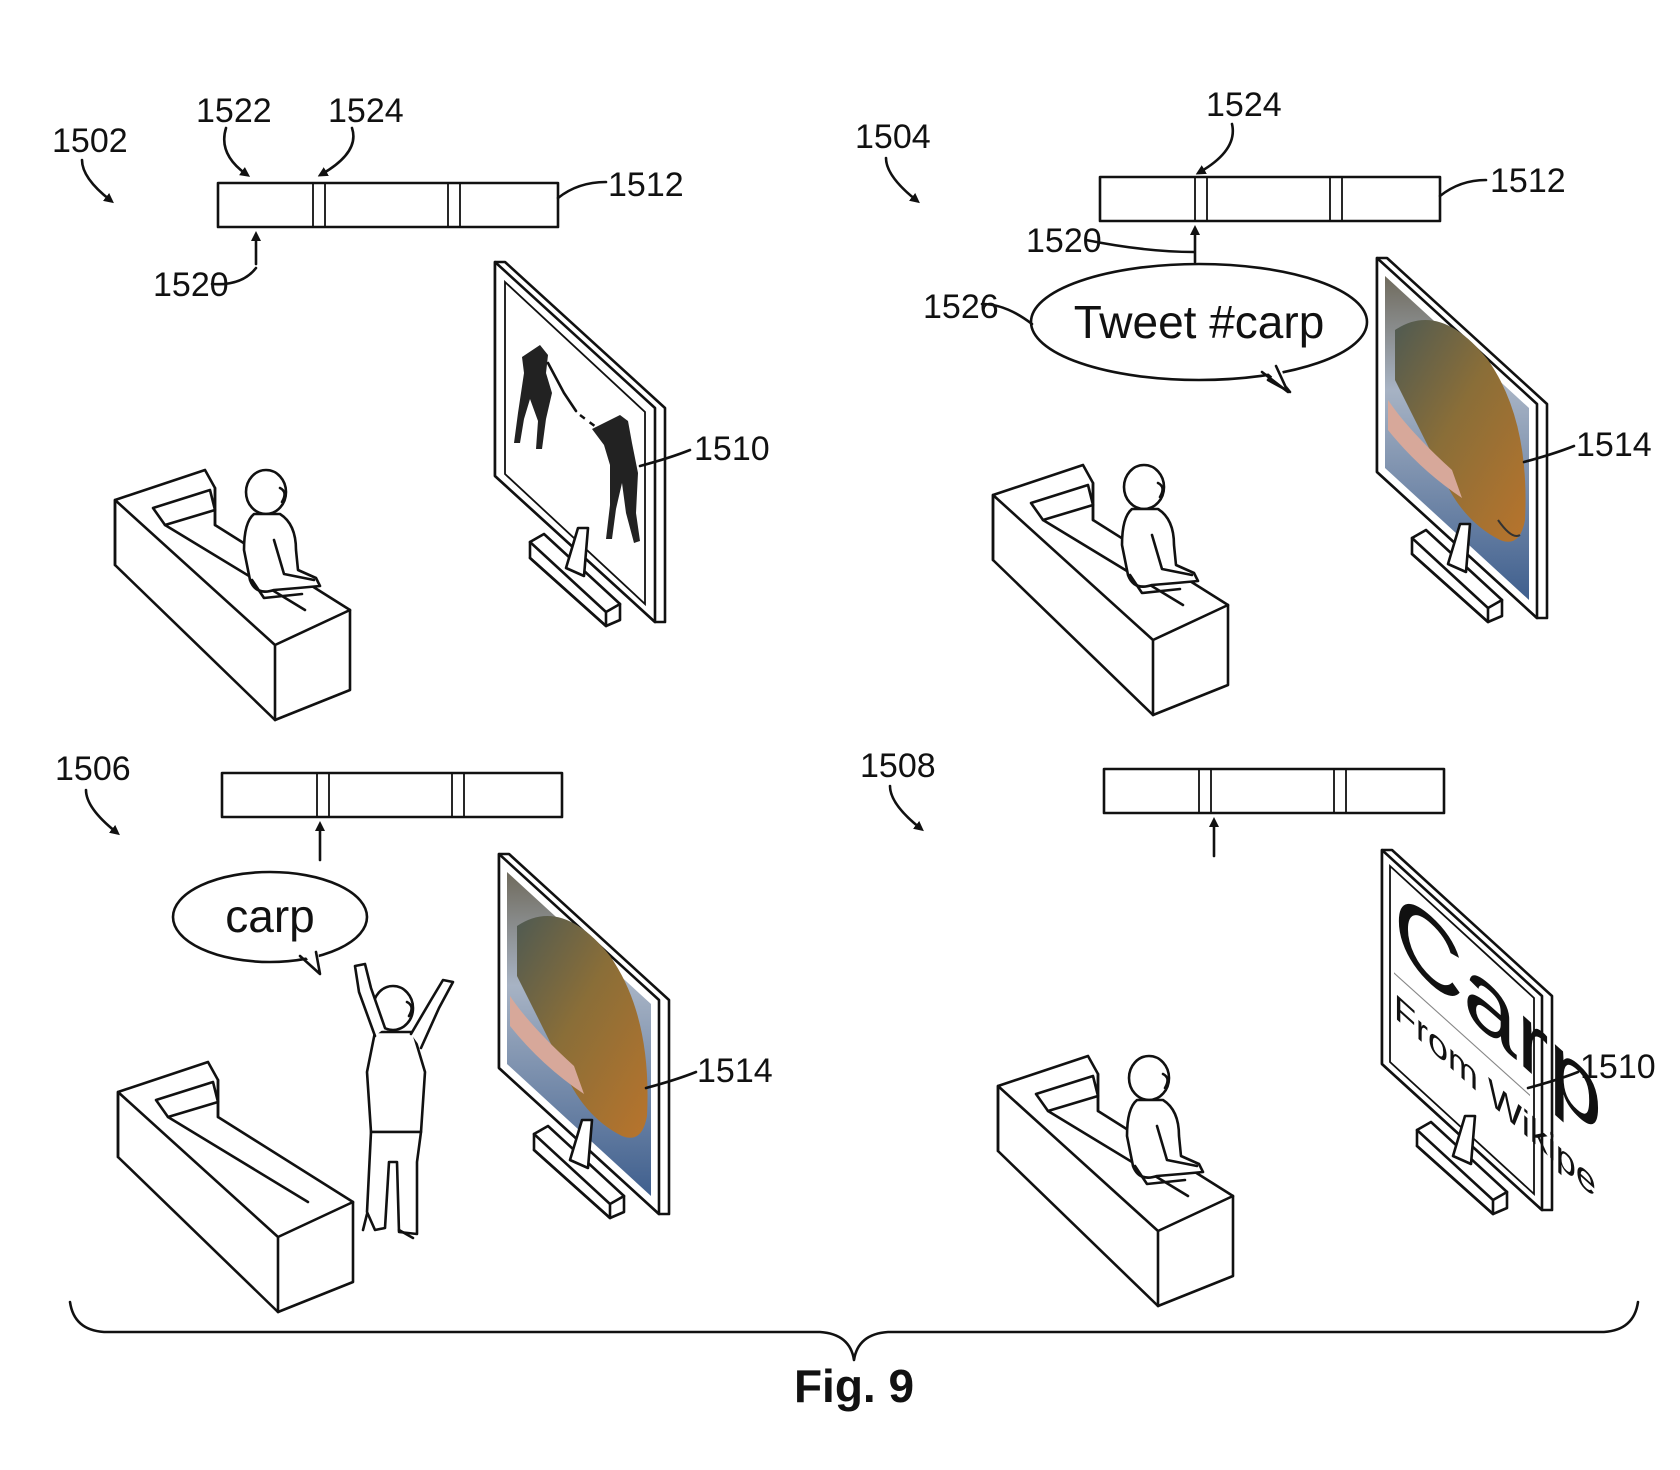  I want to click on tv-1514-b, so click(1462, 440).